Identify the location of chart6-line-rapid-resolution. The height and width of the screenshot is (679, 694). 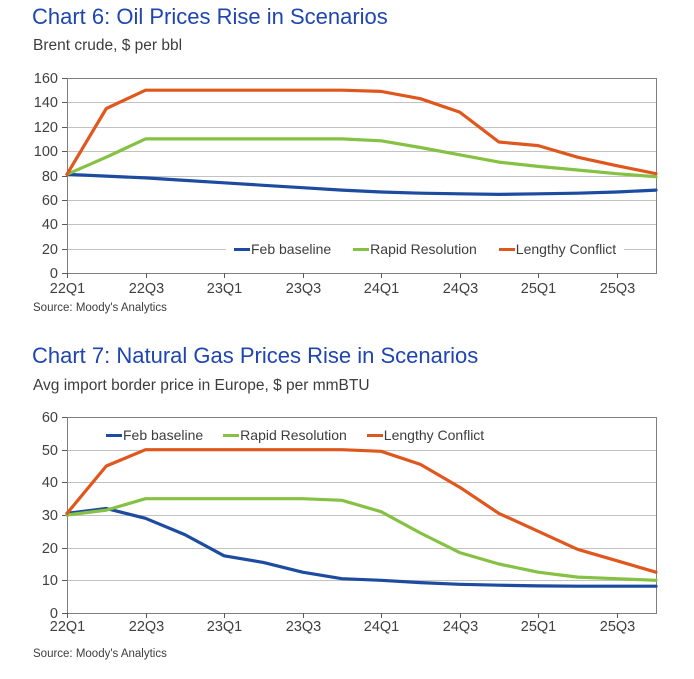
(361, 158).